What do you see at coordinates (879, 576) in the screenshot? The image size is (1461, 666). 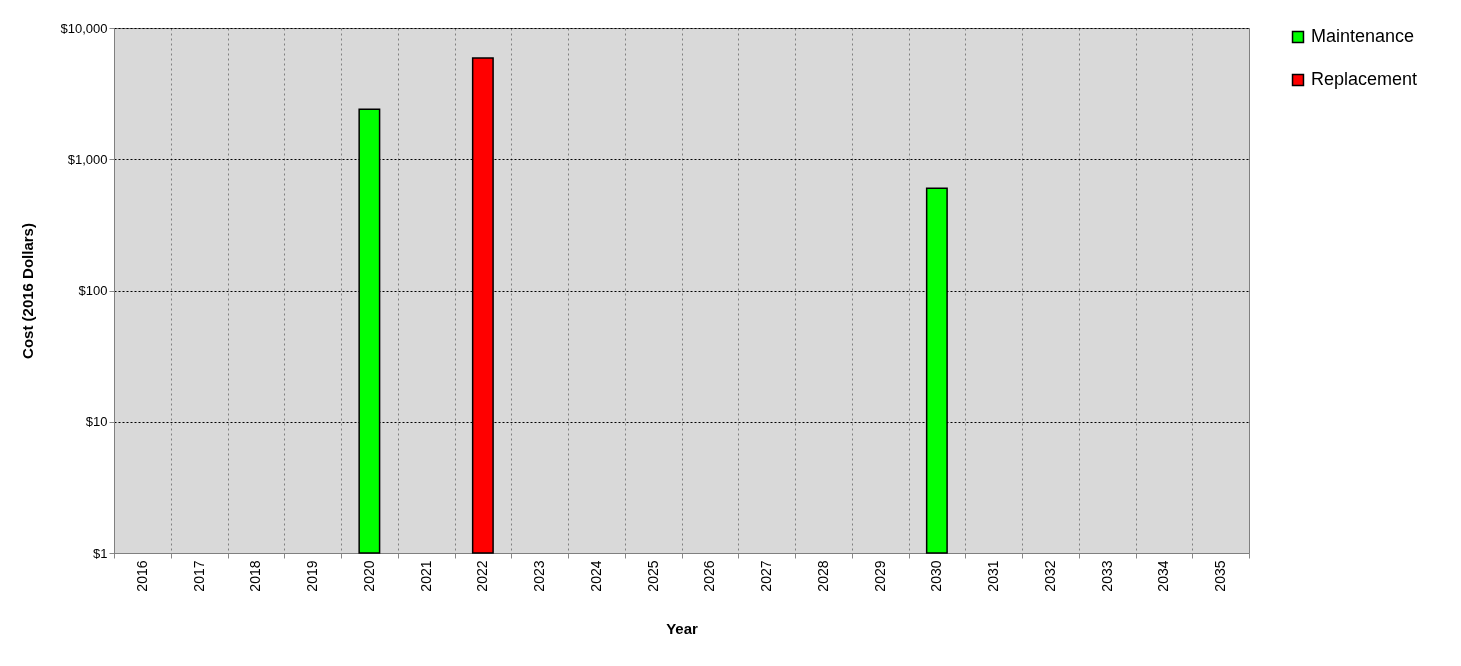 I see `x-tick-label: 2029` at bounding box center [879, 576].